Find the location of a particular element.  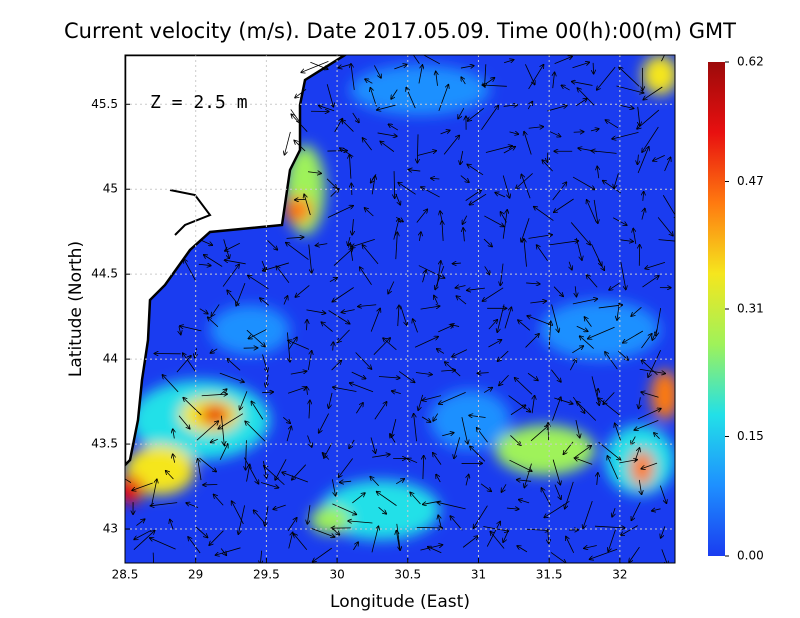

colorbar: 0.00 0.15 0.31 0.47 0.62 is located at coordinates (736, 309).